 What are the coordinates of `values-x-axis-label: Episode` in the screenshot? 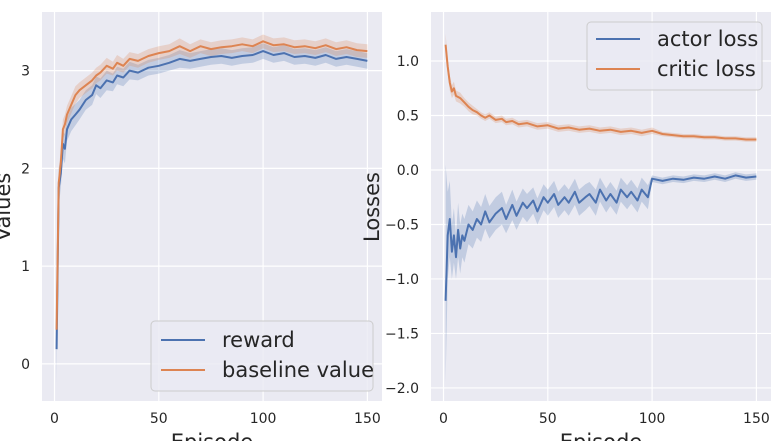 It's located at (212, 435).